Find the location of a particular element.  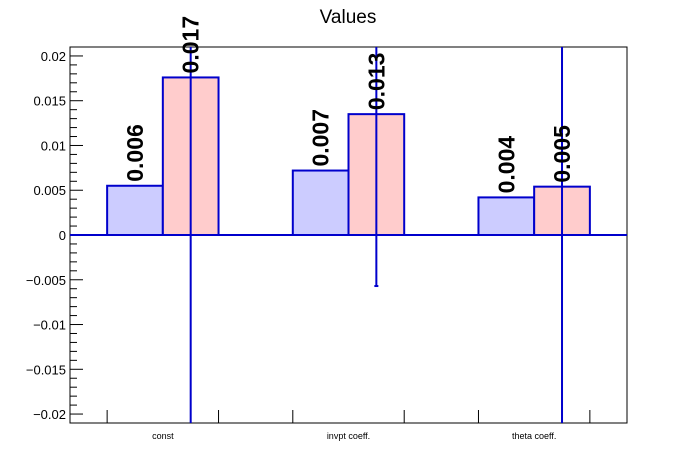

y-tick-label: 0.02 is located at coordinates (53, 56).